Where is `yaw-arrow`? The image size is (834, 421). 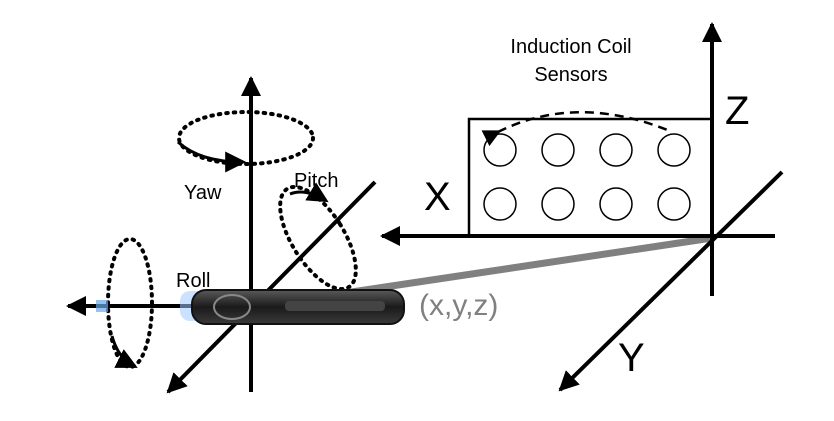 yaw-arrow is located at coordinates (211, 156).